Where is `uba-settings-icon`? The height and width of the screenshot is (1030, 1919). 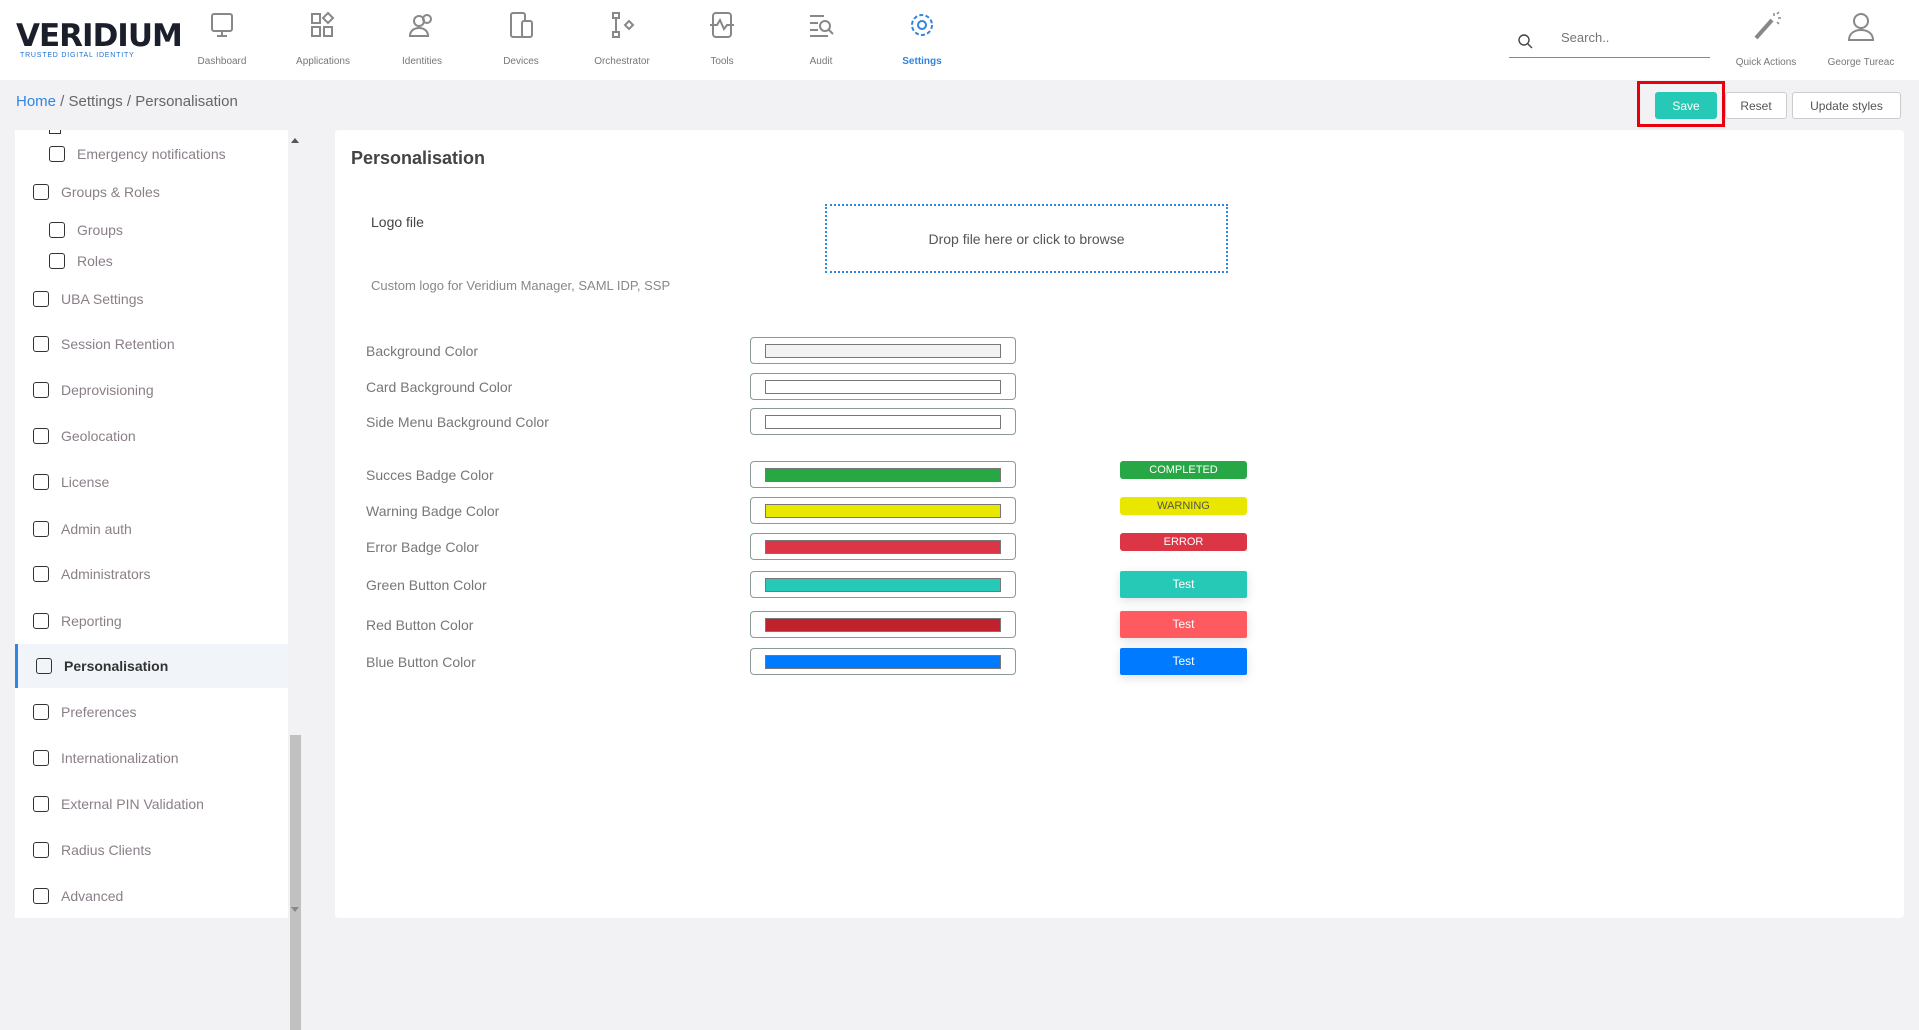 uba-settings-icon is located at coordinates (41, 299).